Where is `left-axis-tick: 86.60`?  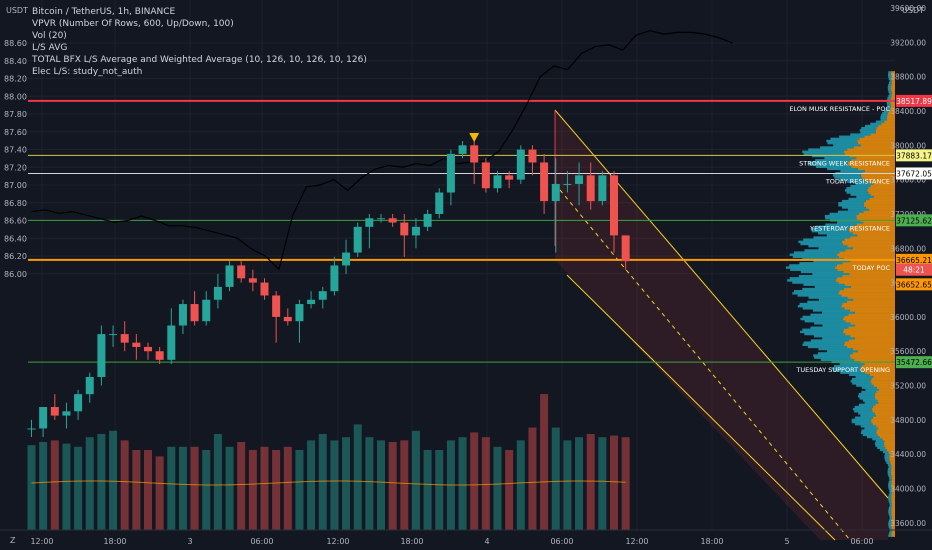 left-axis-tick: 86.60 is located at coordinates (15, 221).